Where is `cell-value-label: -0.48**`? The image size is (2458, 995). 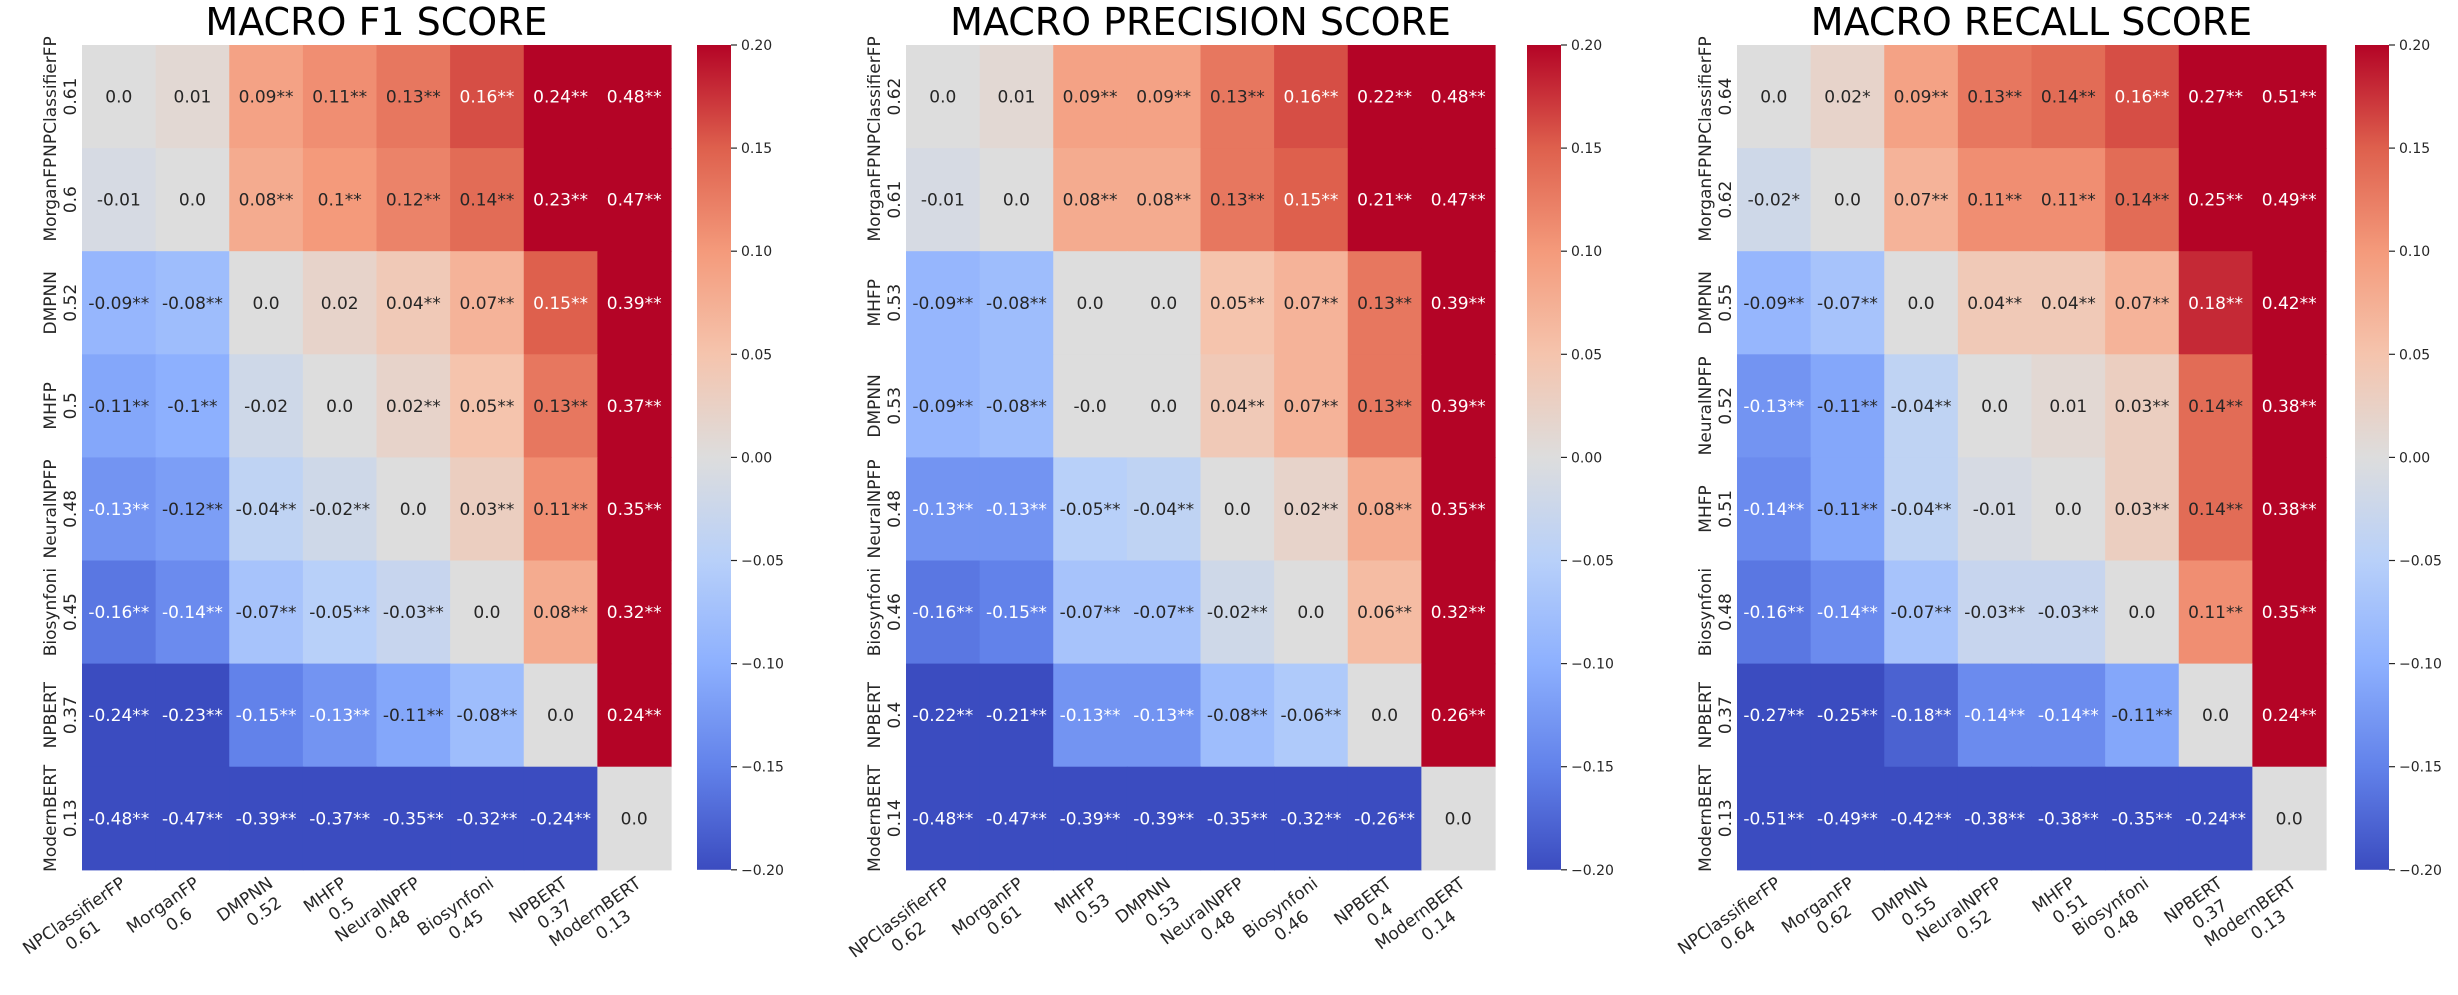
cell-value-label: -0.48** is located at coordinates (942, 819).